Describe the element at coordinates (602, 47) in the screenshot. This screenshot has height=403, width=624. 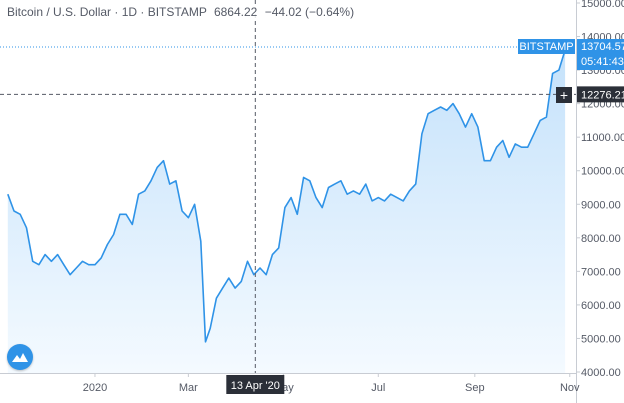
I see `last-price-label: 13704.57` at that location.